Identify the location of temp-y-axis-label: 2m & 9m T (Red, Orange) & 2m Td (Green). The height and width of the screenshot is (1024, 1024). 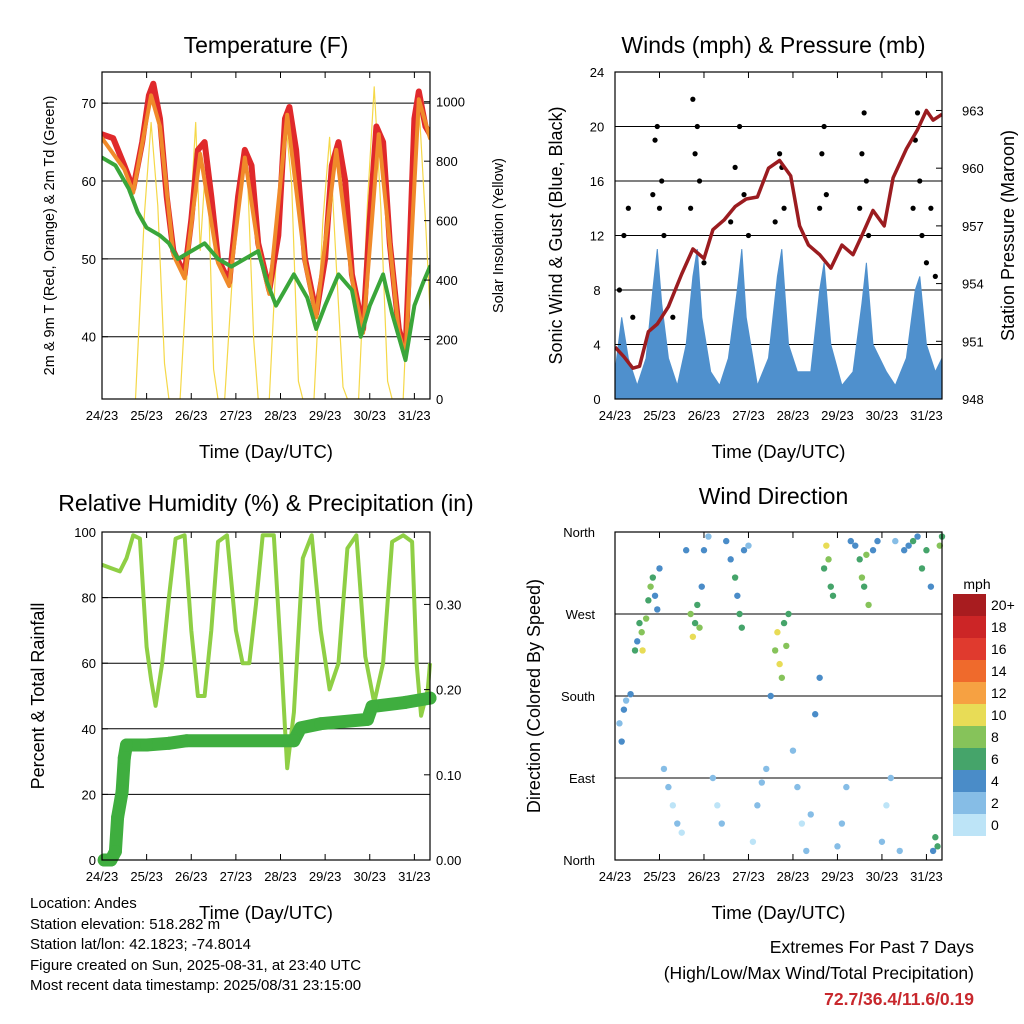
(50, 236).